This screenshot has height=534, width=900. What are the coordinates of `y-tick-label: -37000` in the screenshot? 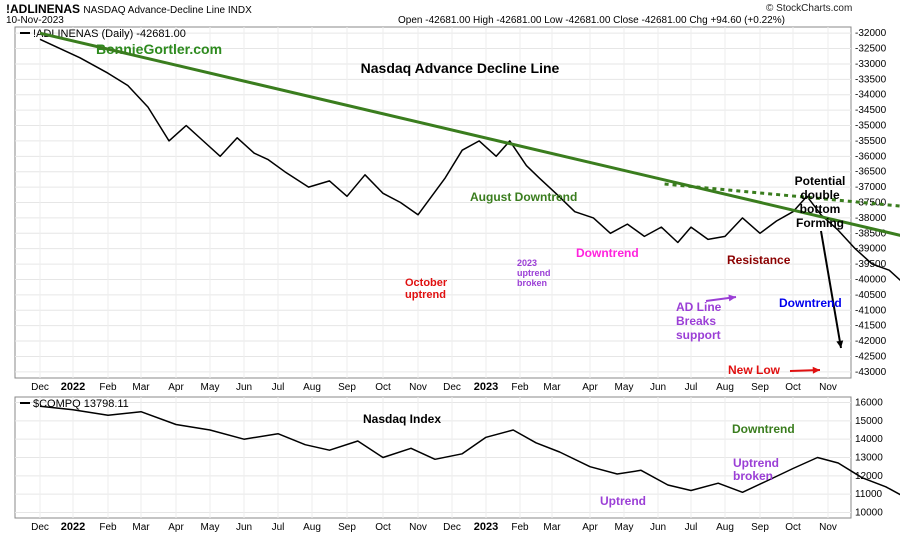 It's located at (871, 187).